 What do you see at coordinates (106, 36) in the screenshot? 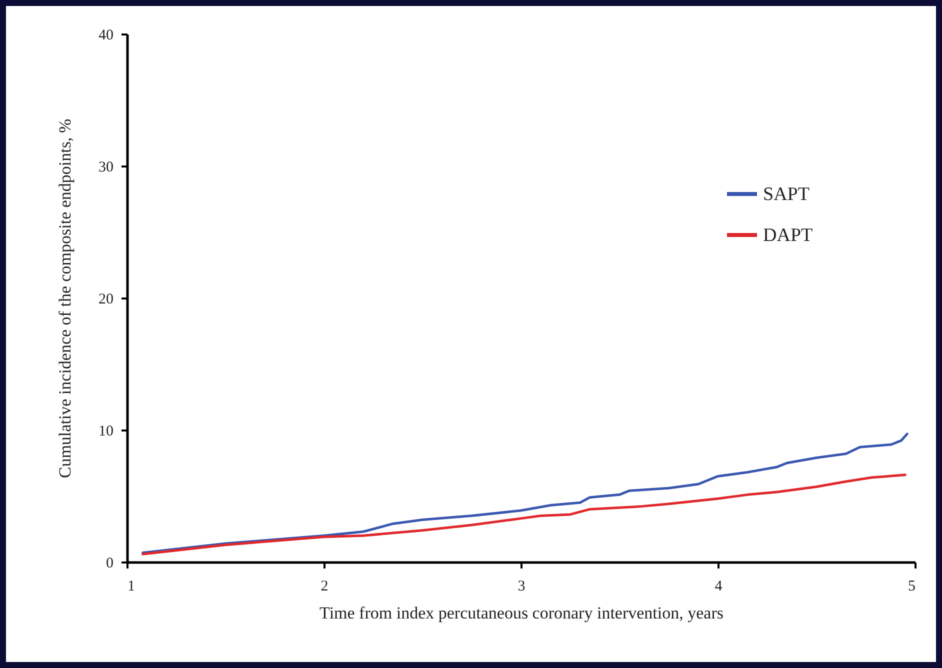
I see `y-tick-label: 40` at bounding box center [106, 36].